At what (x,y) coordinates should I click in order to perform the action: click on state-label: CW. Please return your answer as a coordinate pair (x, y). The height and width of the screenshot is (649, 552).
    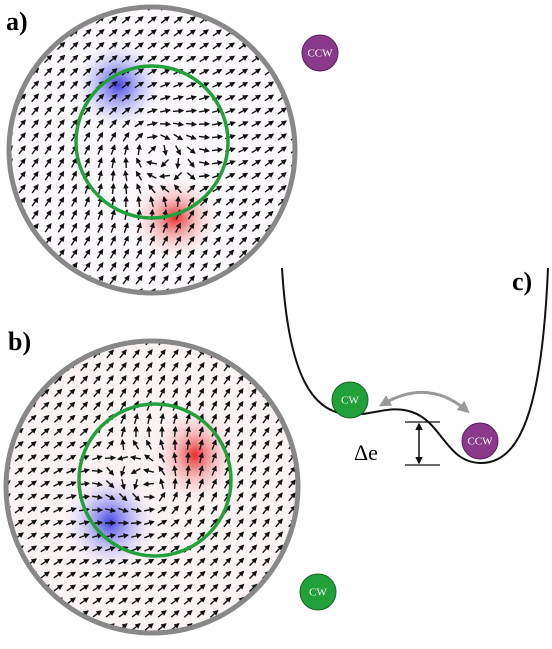
    Looking at the image, I should click on (318, 593).